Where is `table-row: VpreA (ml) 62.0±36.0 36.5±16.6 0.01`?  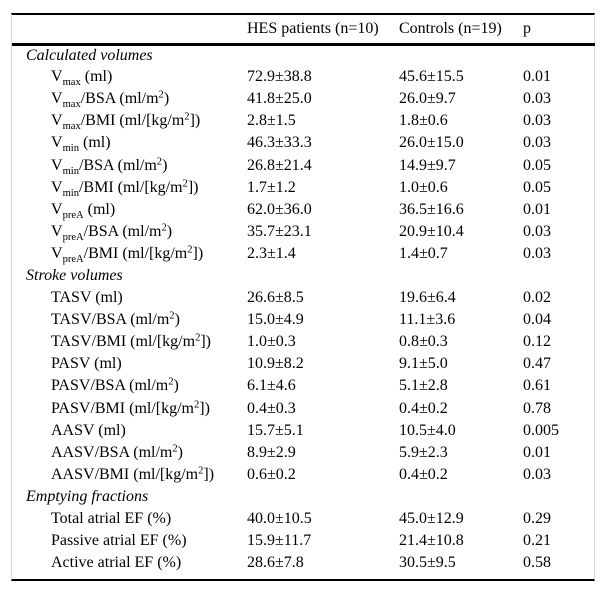
table-row: VpreA (ml) 62.0±36.0 36.5±16.6 0.01 is located at coordinates (303, 210).